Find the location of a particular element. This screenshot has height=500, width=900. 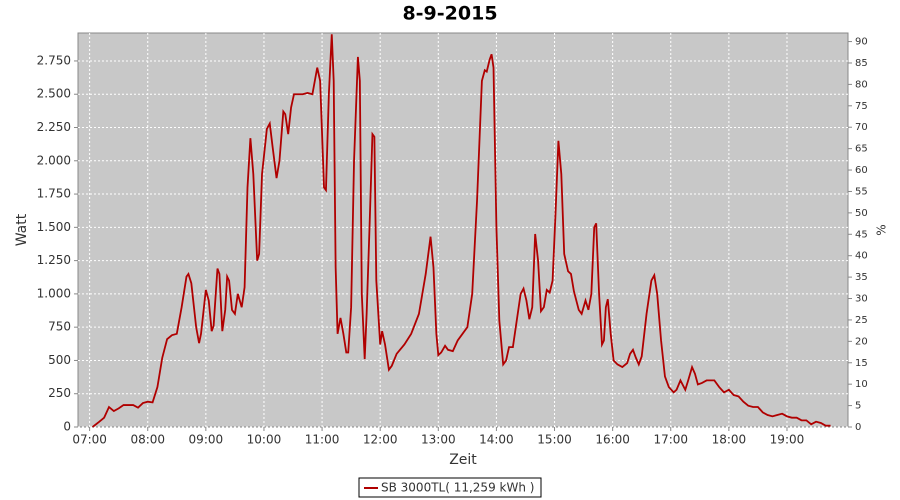

y2-tick-label: 25 is located at coordinates (861, 320).